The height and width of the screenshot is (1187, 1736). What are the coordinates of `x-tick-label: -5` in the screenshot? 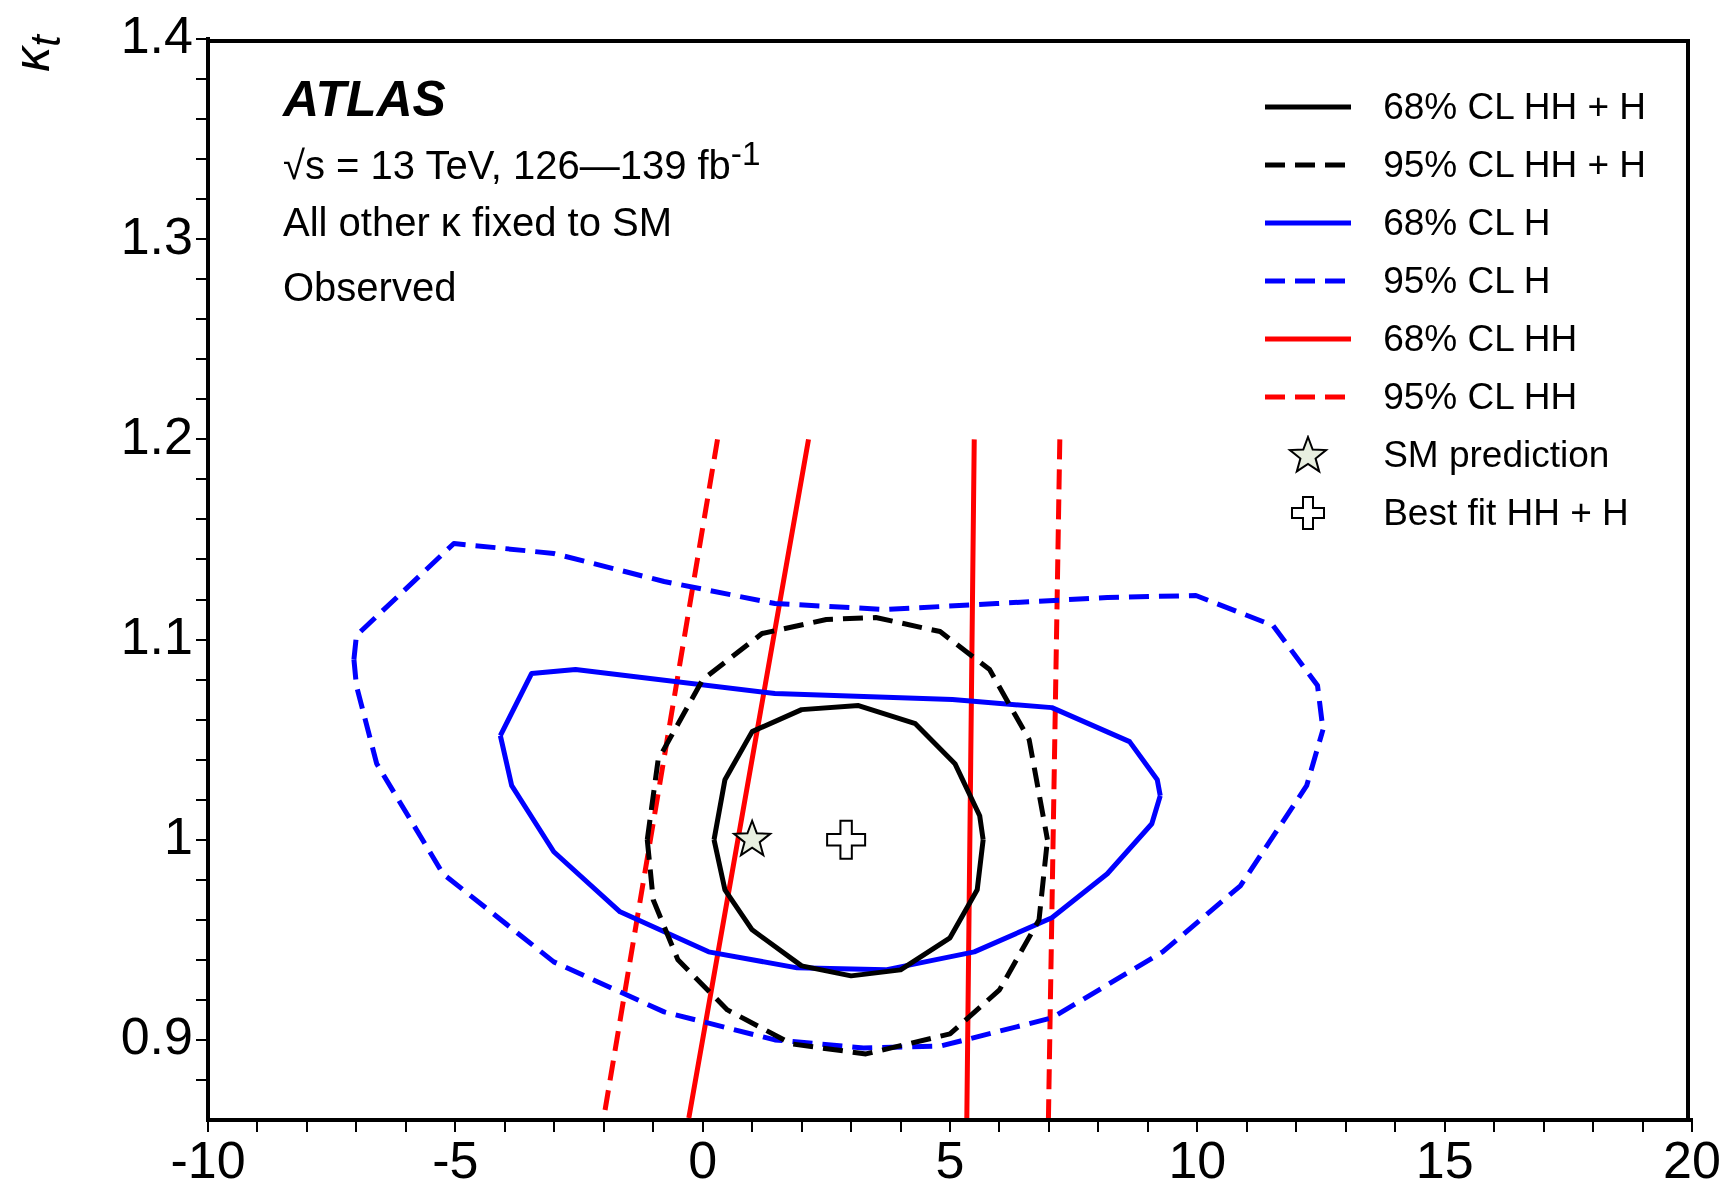 It's located at (455, 1158).